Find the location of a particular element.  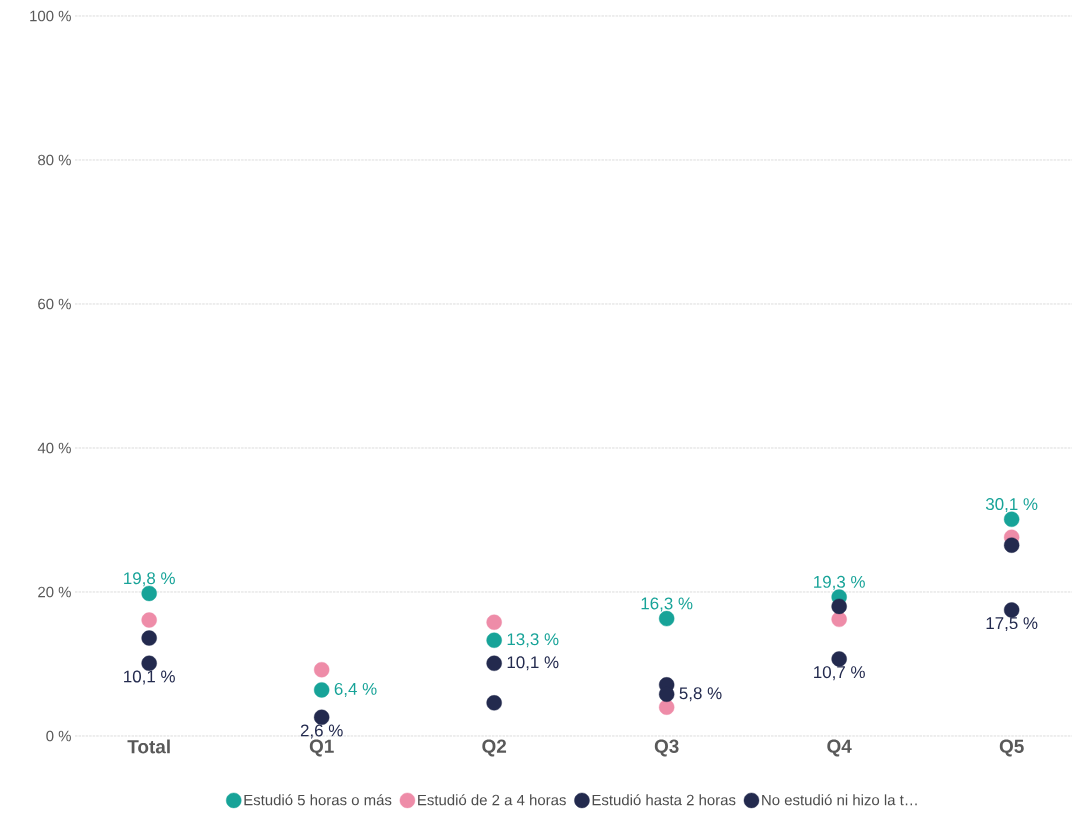

y-tick-label: 20 % is located at coordinates (54, 592).